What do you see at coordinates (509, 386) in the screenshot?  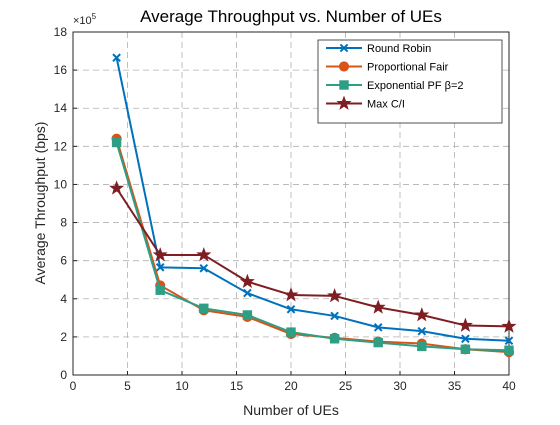 I see `x-tick-label: 40` at bounding box center [509, 386].